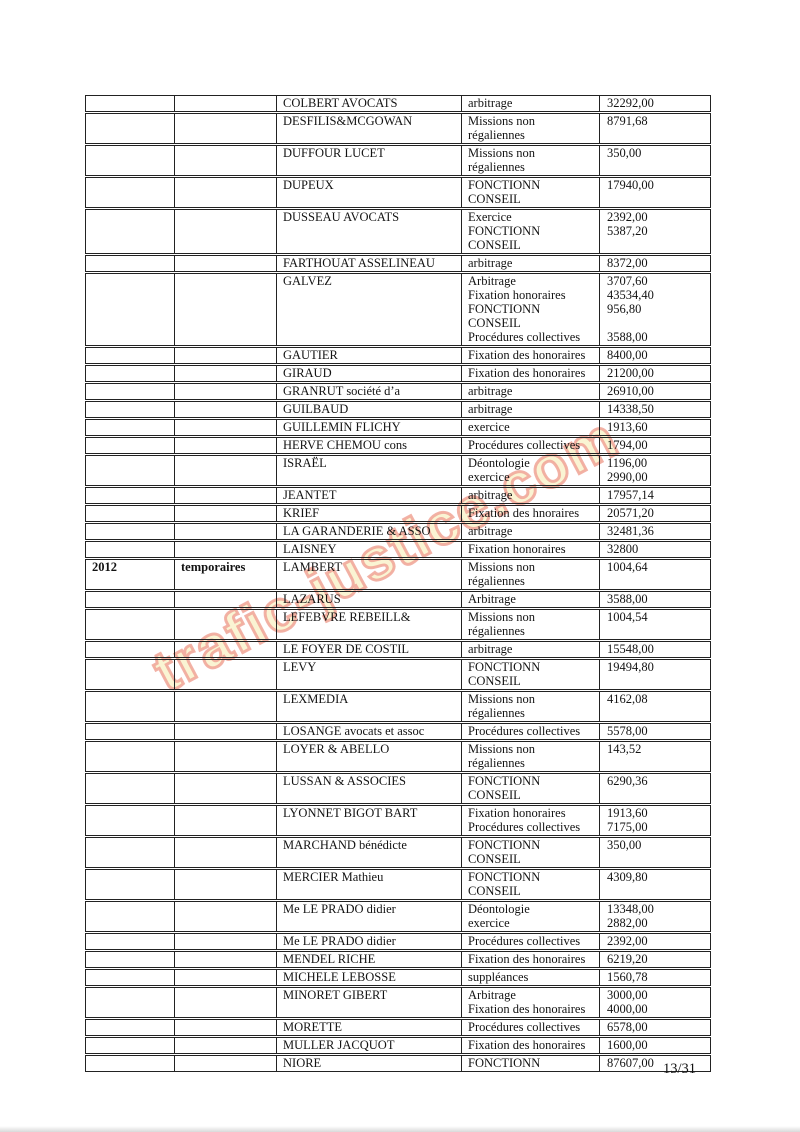 Image resolution: width=800 pixels, height=1132 pixels. What do you see at coordinates (369, 1002) in the screenshot?
I see `cell-firm-name: MINORET GIBERT` at bounding box center [369, 1002].